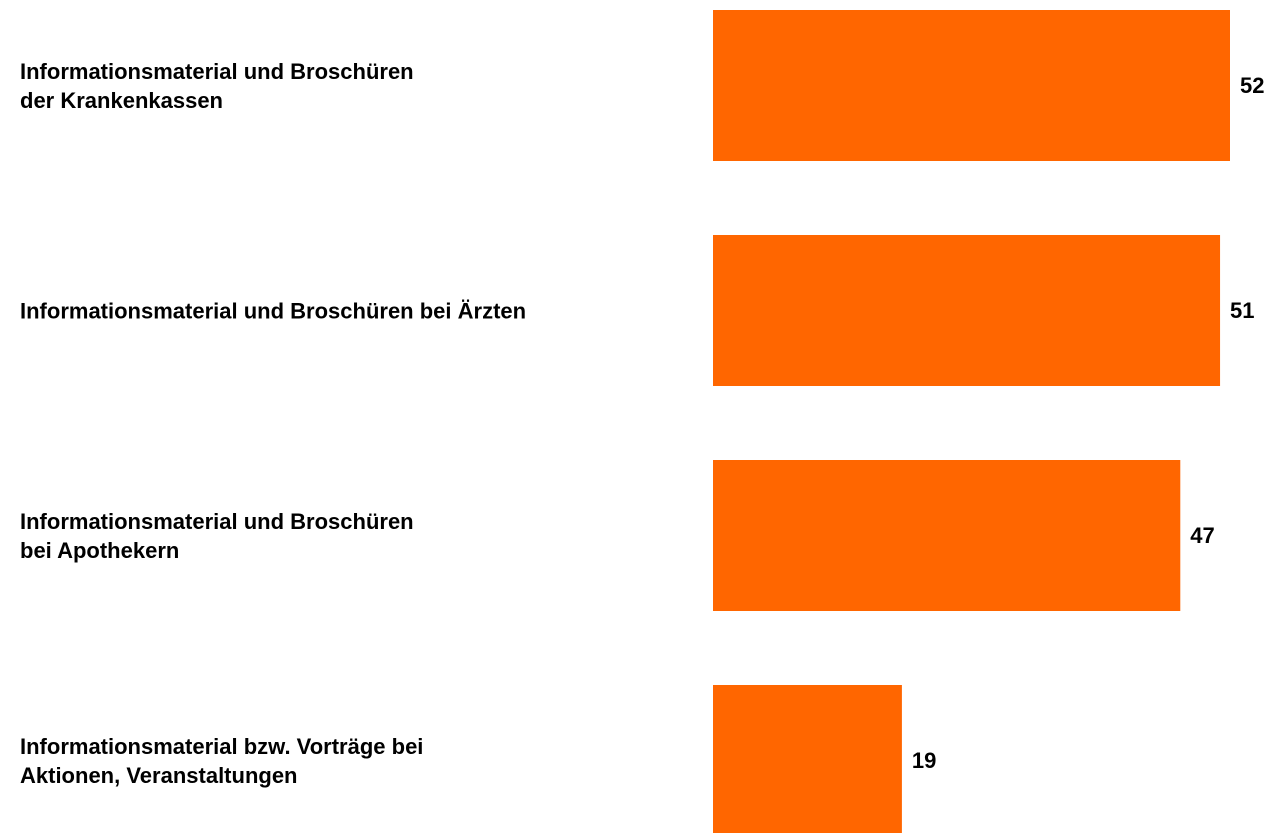 The width and height of the screenshot is (1276, 833). I want to click on value-label: 51, so click(1242, 310).